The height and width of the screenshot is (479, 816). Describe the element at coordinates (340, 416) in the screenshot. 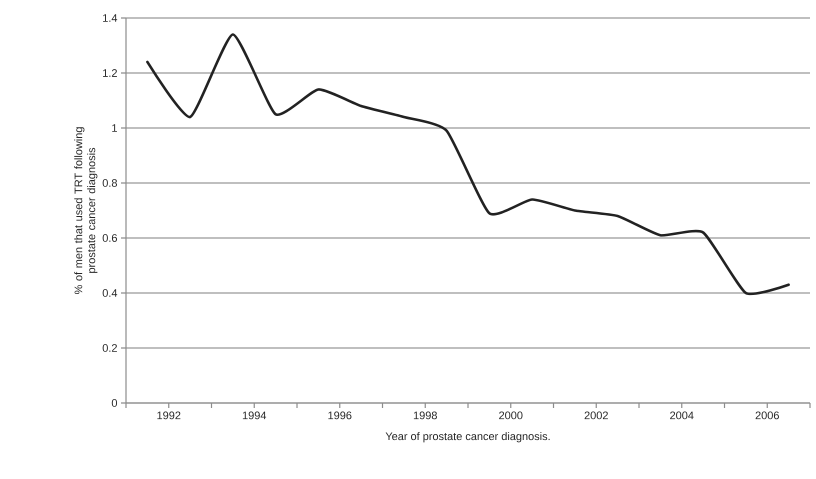

I see `x-tick-label: 1996` at that location.